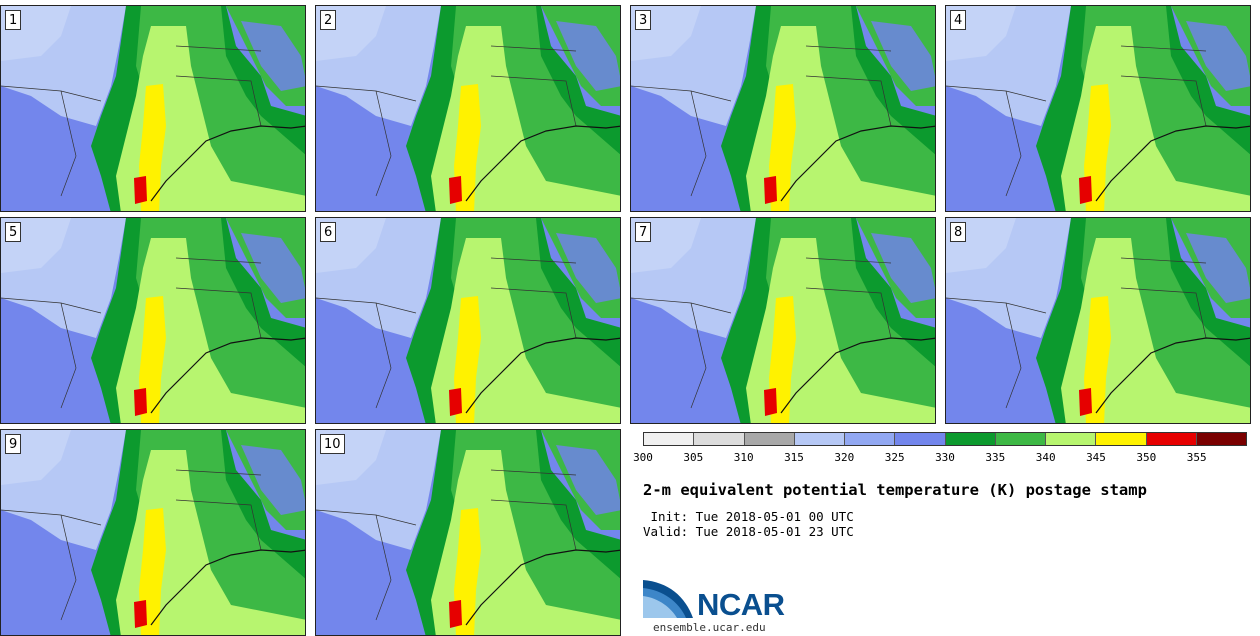 The width and height of the screenshot is (1260, 636). What do you see at coordinates (668, 599) in the screenshot?
I see `ncar-logo-icon` at bounding box center [668, 599].